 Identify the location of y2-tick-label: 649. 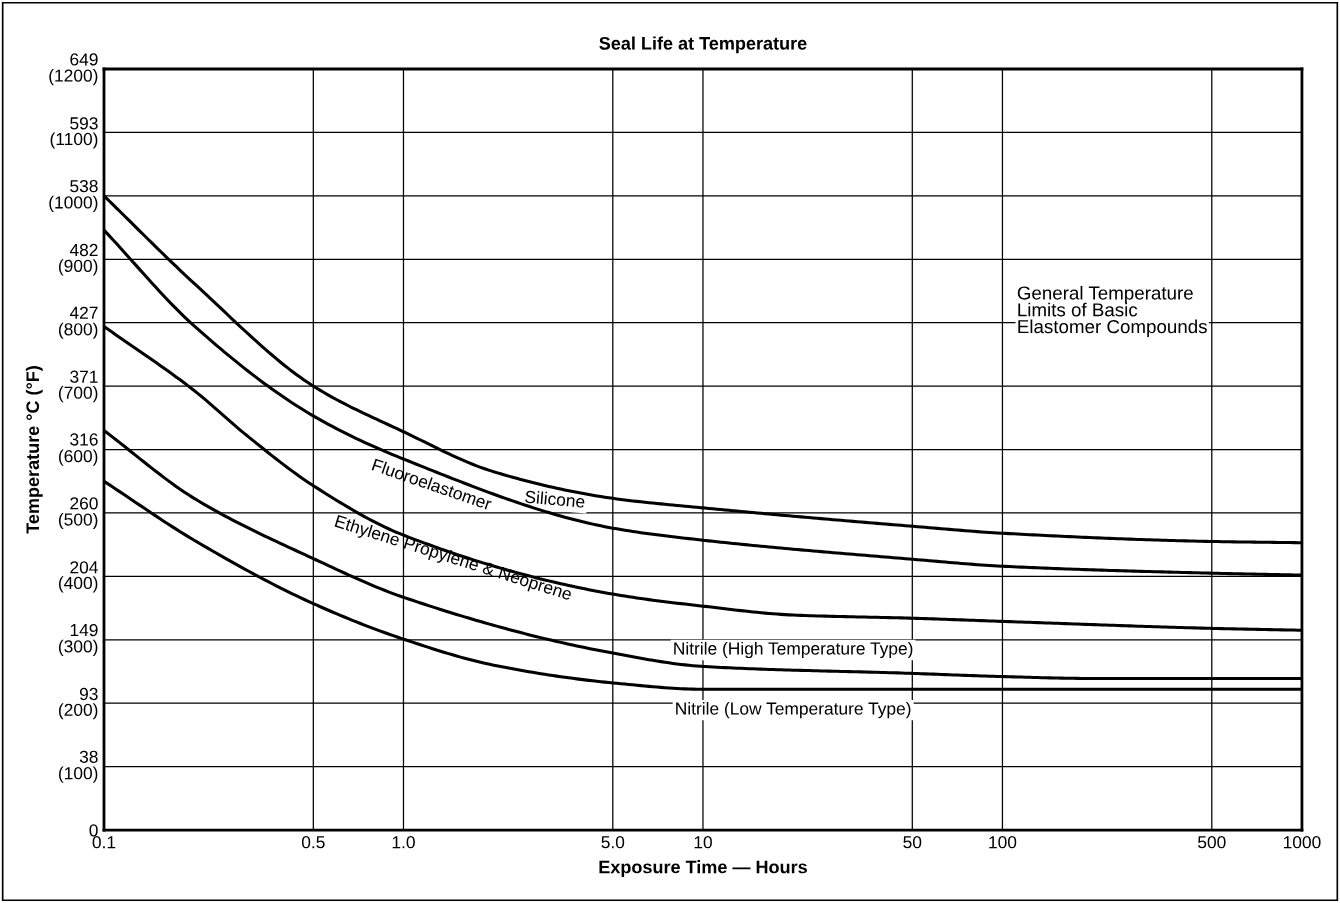
(84, 59).